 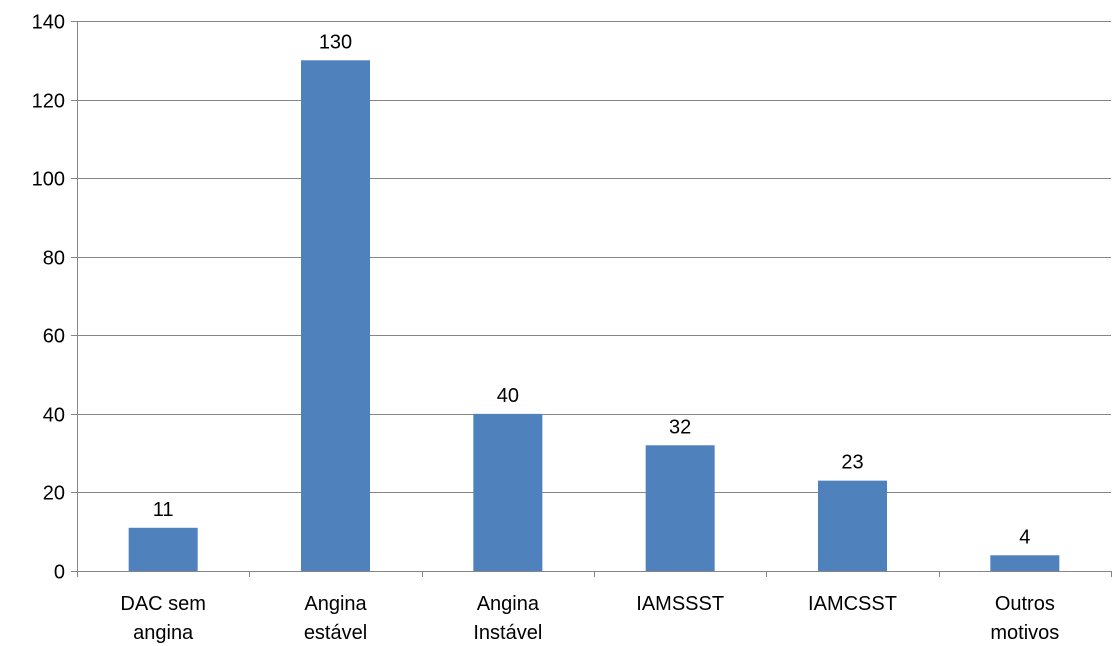 I want to click on data-label: 11, so click(x=163, y=510).